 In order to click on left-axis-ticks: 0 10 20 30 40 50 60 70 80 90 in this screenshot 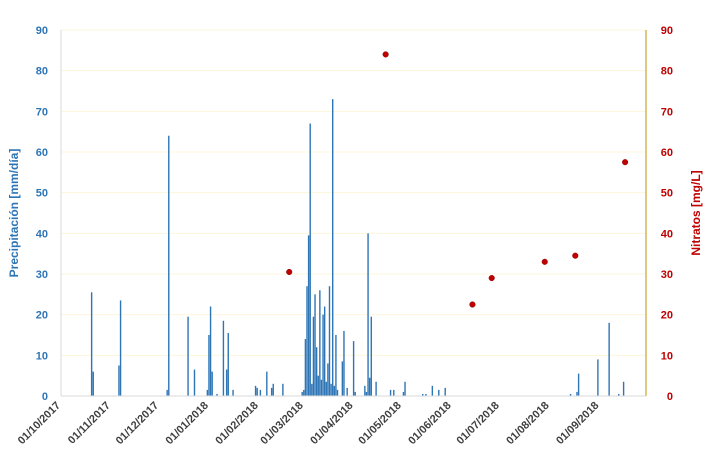, I will do `click(42, 214)`.